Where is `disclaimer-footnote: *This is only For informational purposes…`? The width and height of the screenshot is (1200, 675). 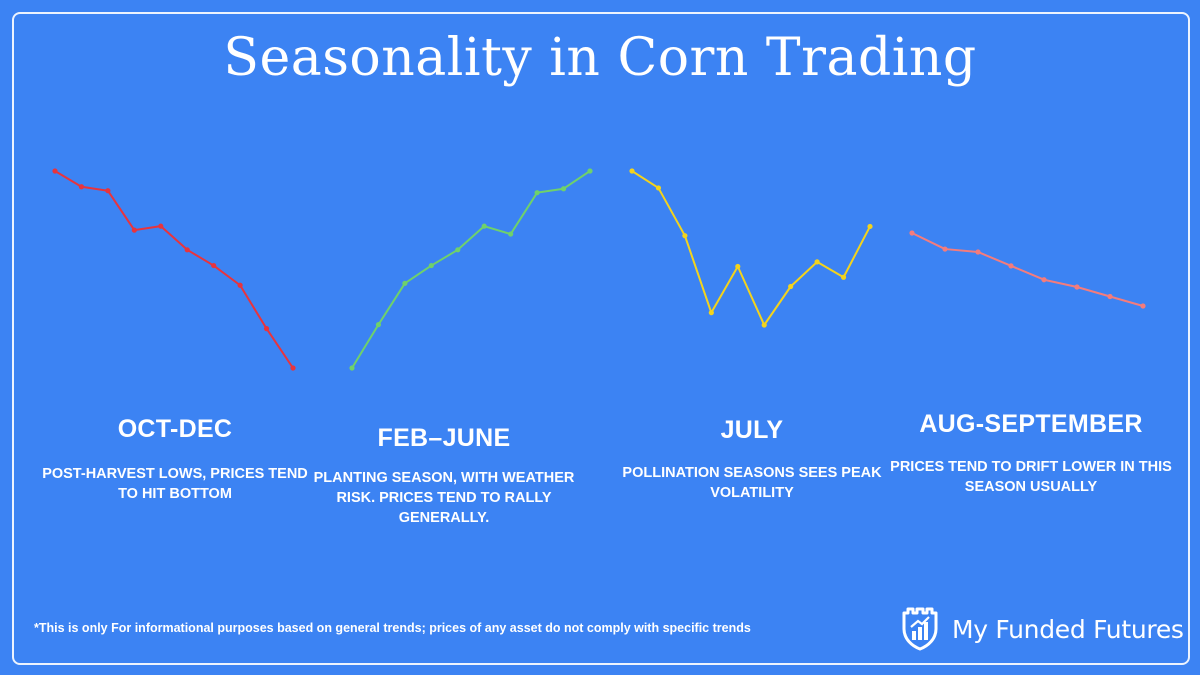 disclaimer-footnote: *This is only For informational purposes… is located at coordinates (392, 628).